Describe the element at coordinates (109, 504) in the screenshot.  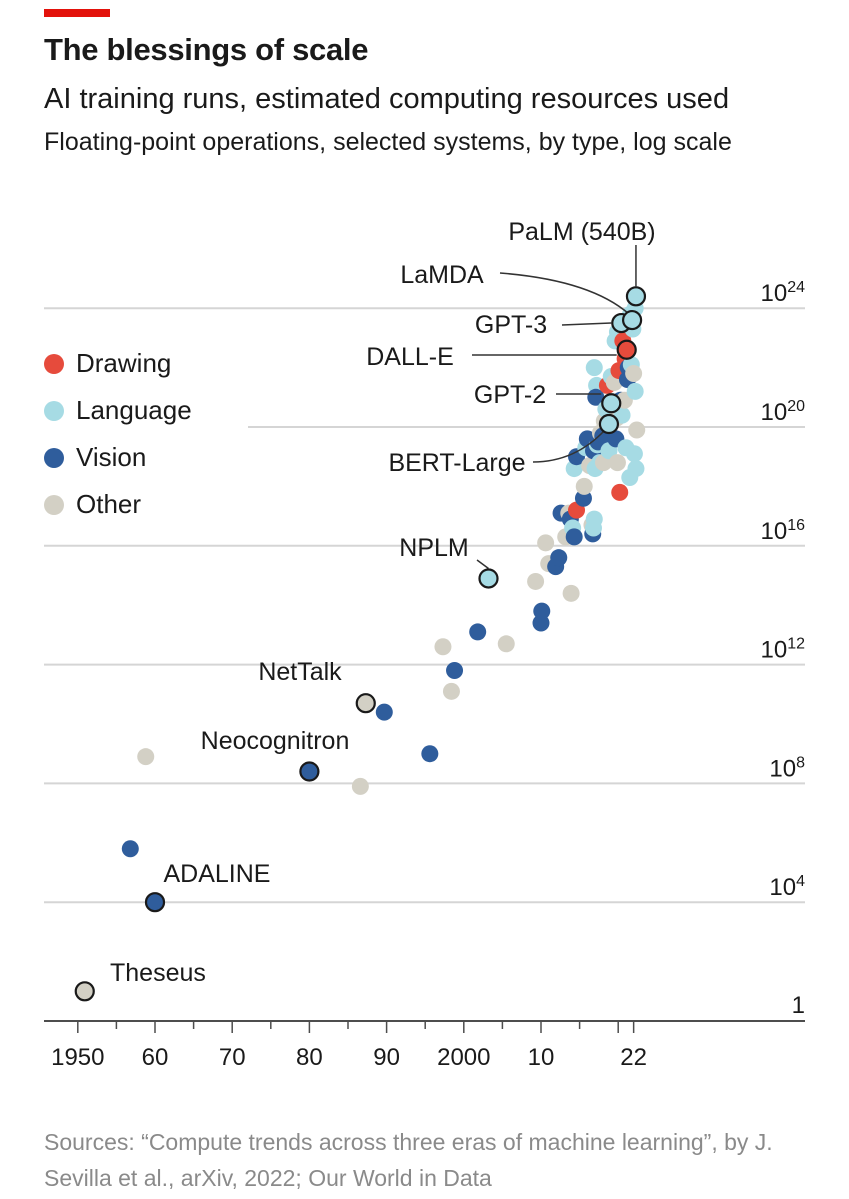
I see `legend-label-other: Other` at that location.